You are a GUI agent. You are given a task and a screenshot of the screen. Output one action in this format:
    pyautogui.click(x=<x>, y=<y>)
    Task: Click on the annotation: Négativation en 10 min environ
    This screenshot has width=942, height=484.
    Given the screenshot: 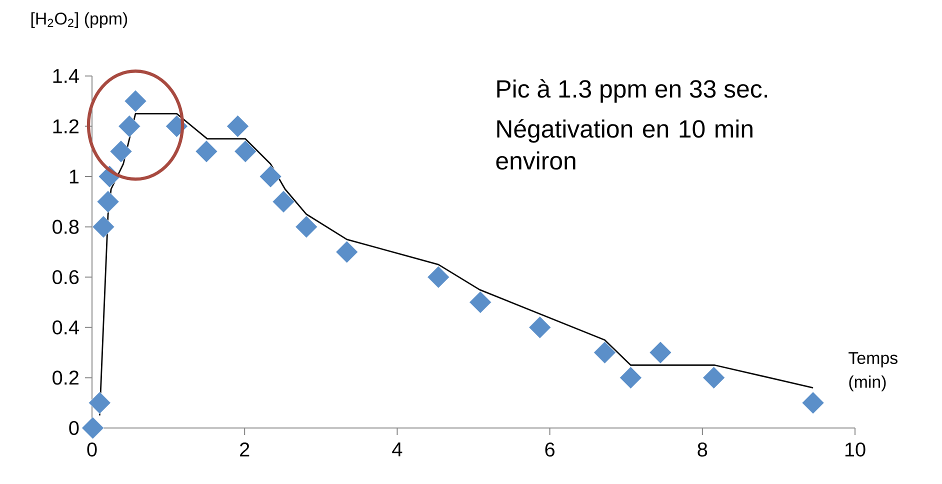 What is the action you would take?
    pyautogui.click(x=624, y=144)
    